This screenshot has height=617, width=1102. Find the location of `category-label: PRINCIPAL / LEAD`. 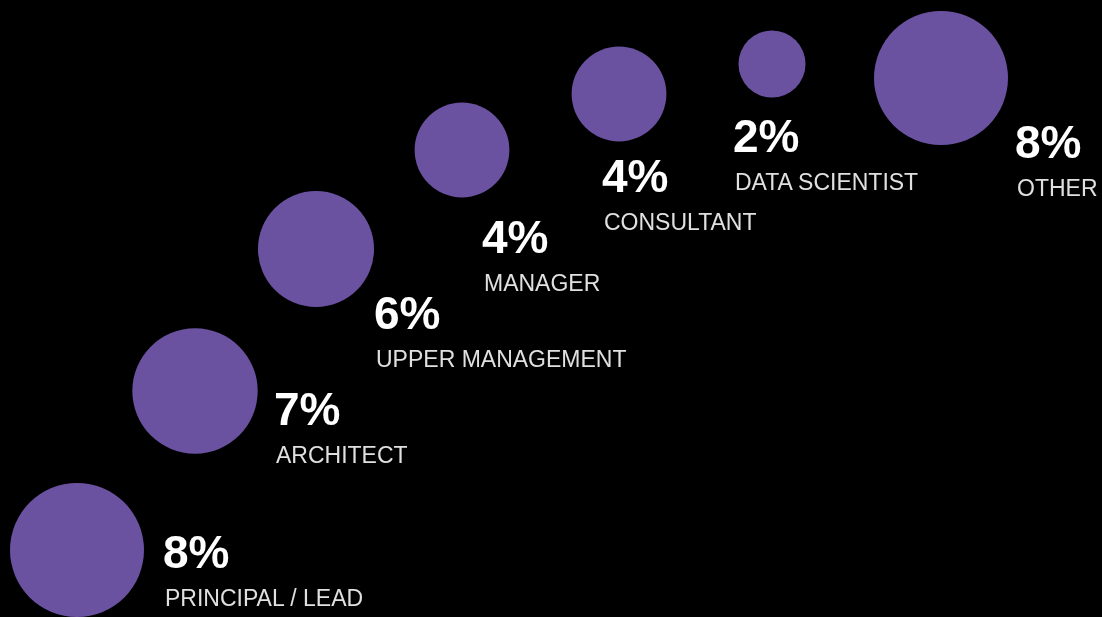

category-label: PRINCIPAL / LEAD is located at coordinates (264, 598).